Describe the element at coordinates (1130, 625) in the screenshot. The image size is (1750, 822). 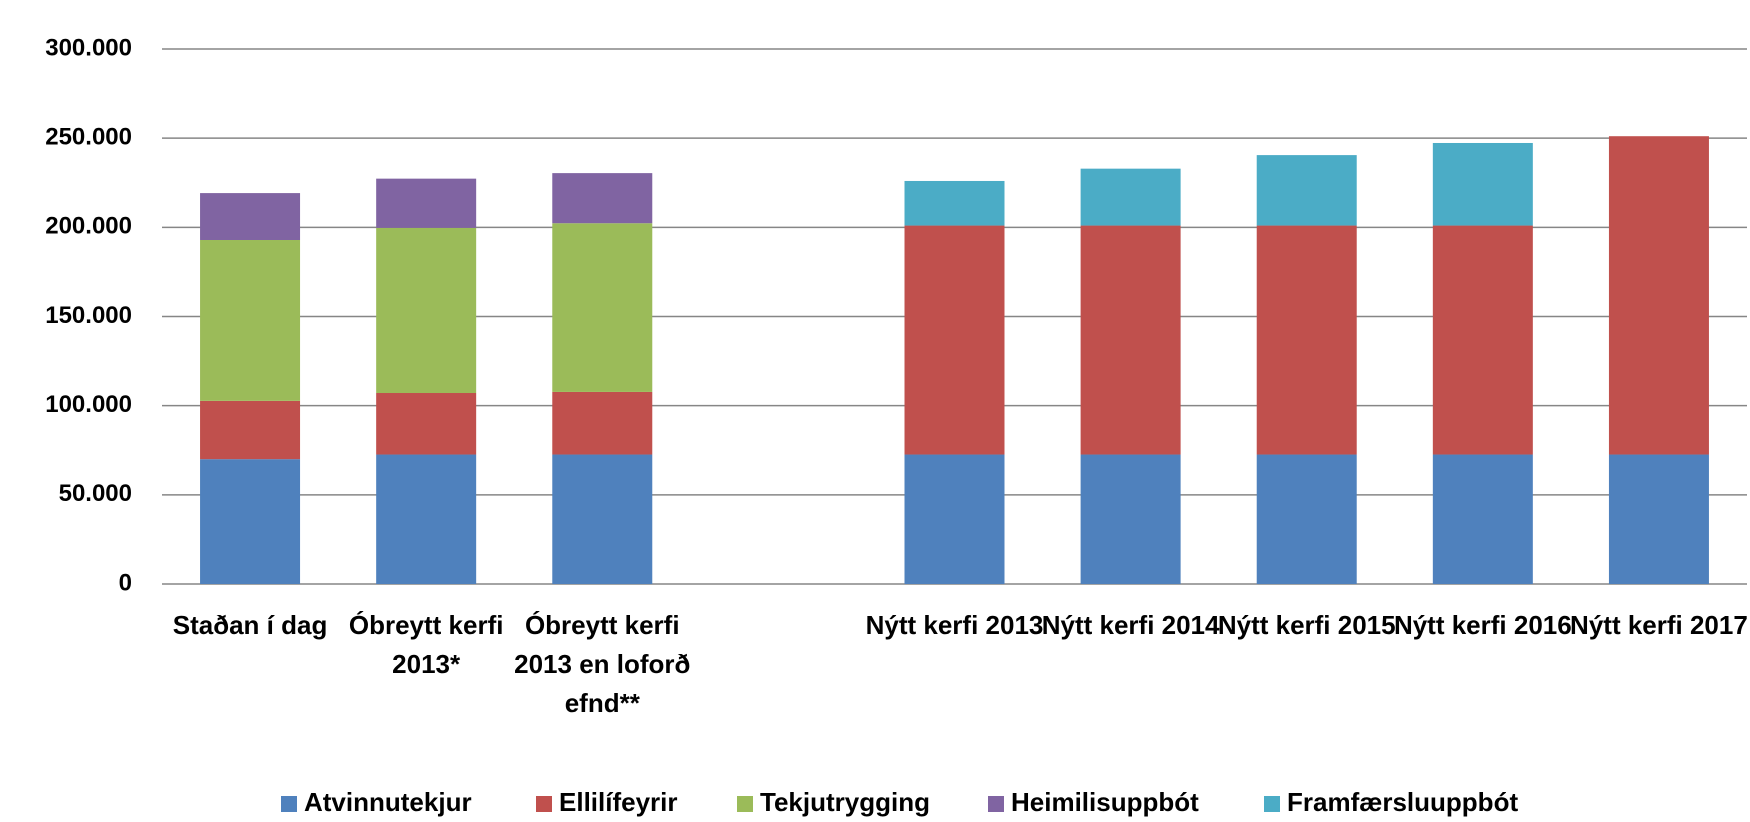
I see `x-tick-label: Nýtt kerfi 2014` at that location.